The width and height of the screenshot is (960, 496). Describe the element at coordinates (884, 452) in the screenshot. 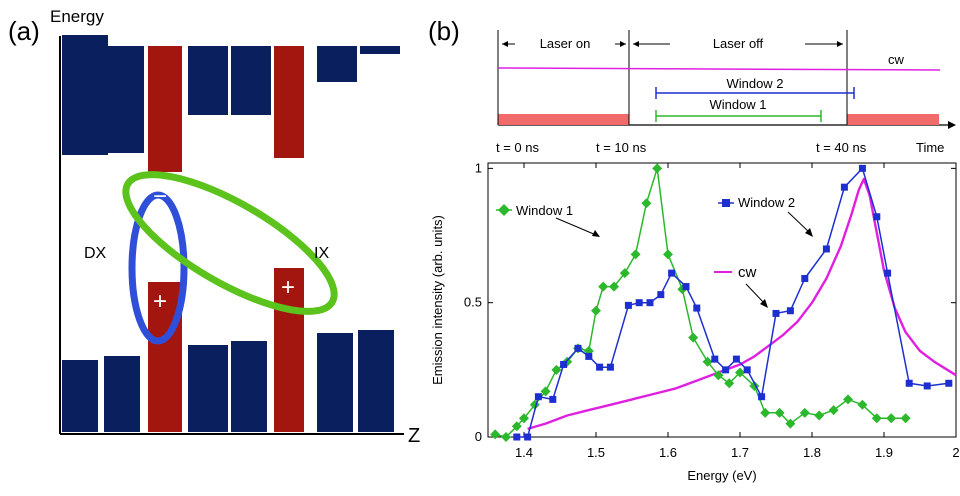

I see `x-tick-label-5: 1.9` at that location.